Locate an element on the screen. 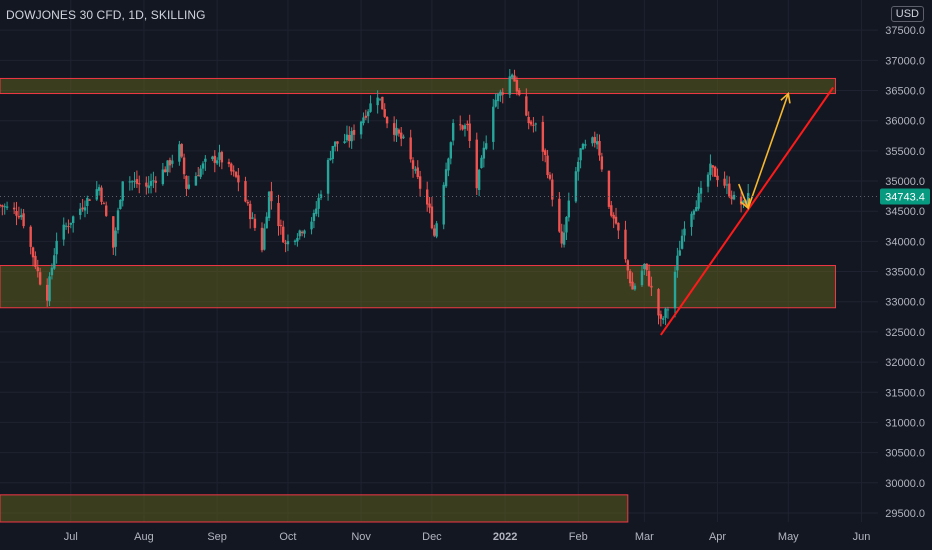 This screenshot has height=550, width=932. y-tick-label: 29500.0 is located at coordinates (905, 514).